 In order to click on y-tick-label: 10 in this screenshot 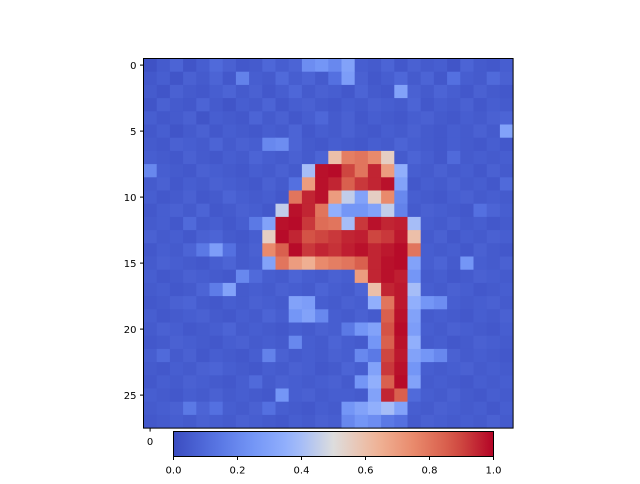, I will do `click(130, 198)`.